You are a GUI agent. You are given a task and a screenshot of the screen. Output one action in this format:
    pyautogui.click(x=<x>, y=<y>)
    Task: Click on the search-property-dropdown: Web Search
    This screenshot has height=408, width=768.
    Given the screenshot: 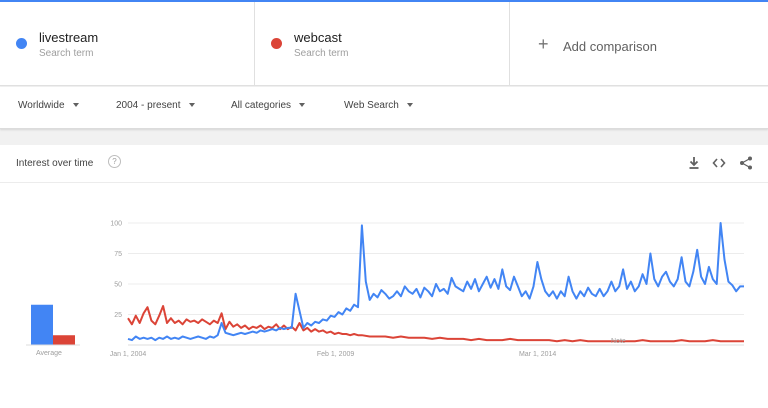 What is the action you would take?
    pyautogui.click(x=378, y=105)
    